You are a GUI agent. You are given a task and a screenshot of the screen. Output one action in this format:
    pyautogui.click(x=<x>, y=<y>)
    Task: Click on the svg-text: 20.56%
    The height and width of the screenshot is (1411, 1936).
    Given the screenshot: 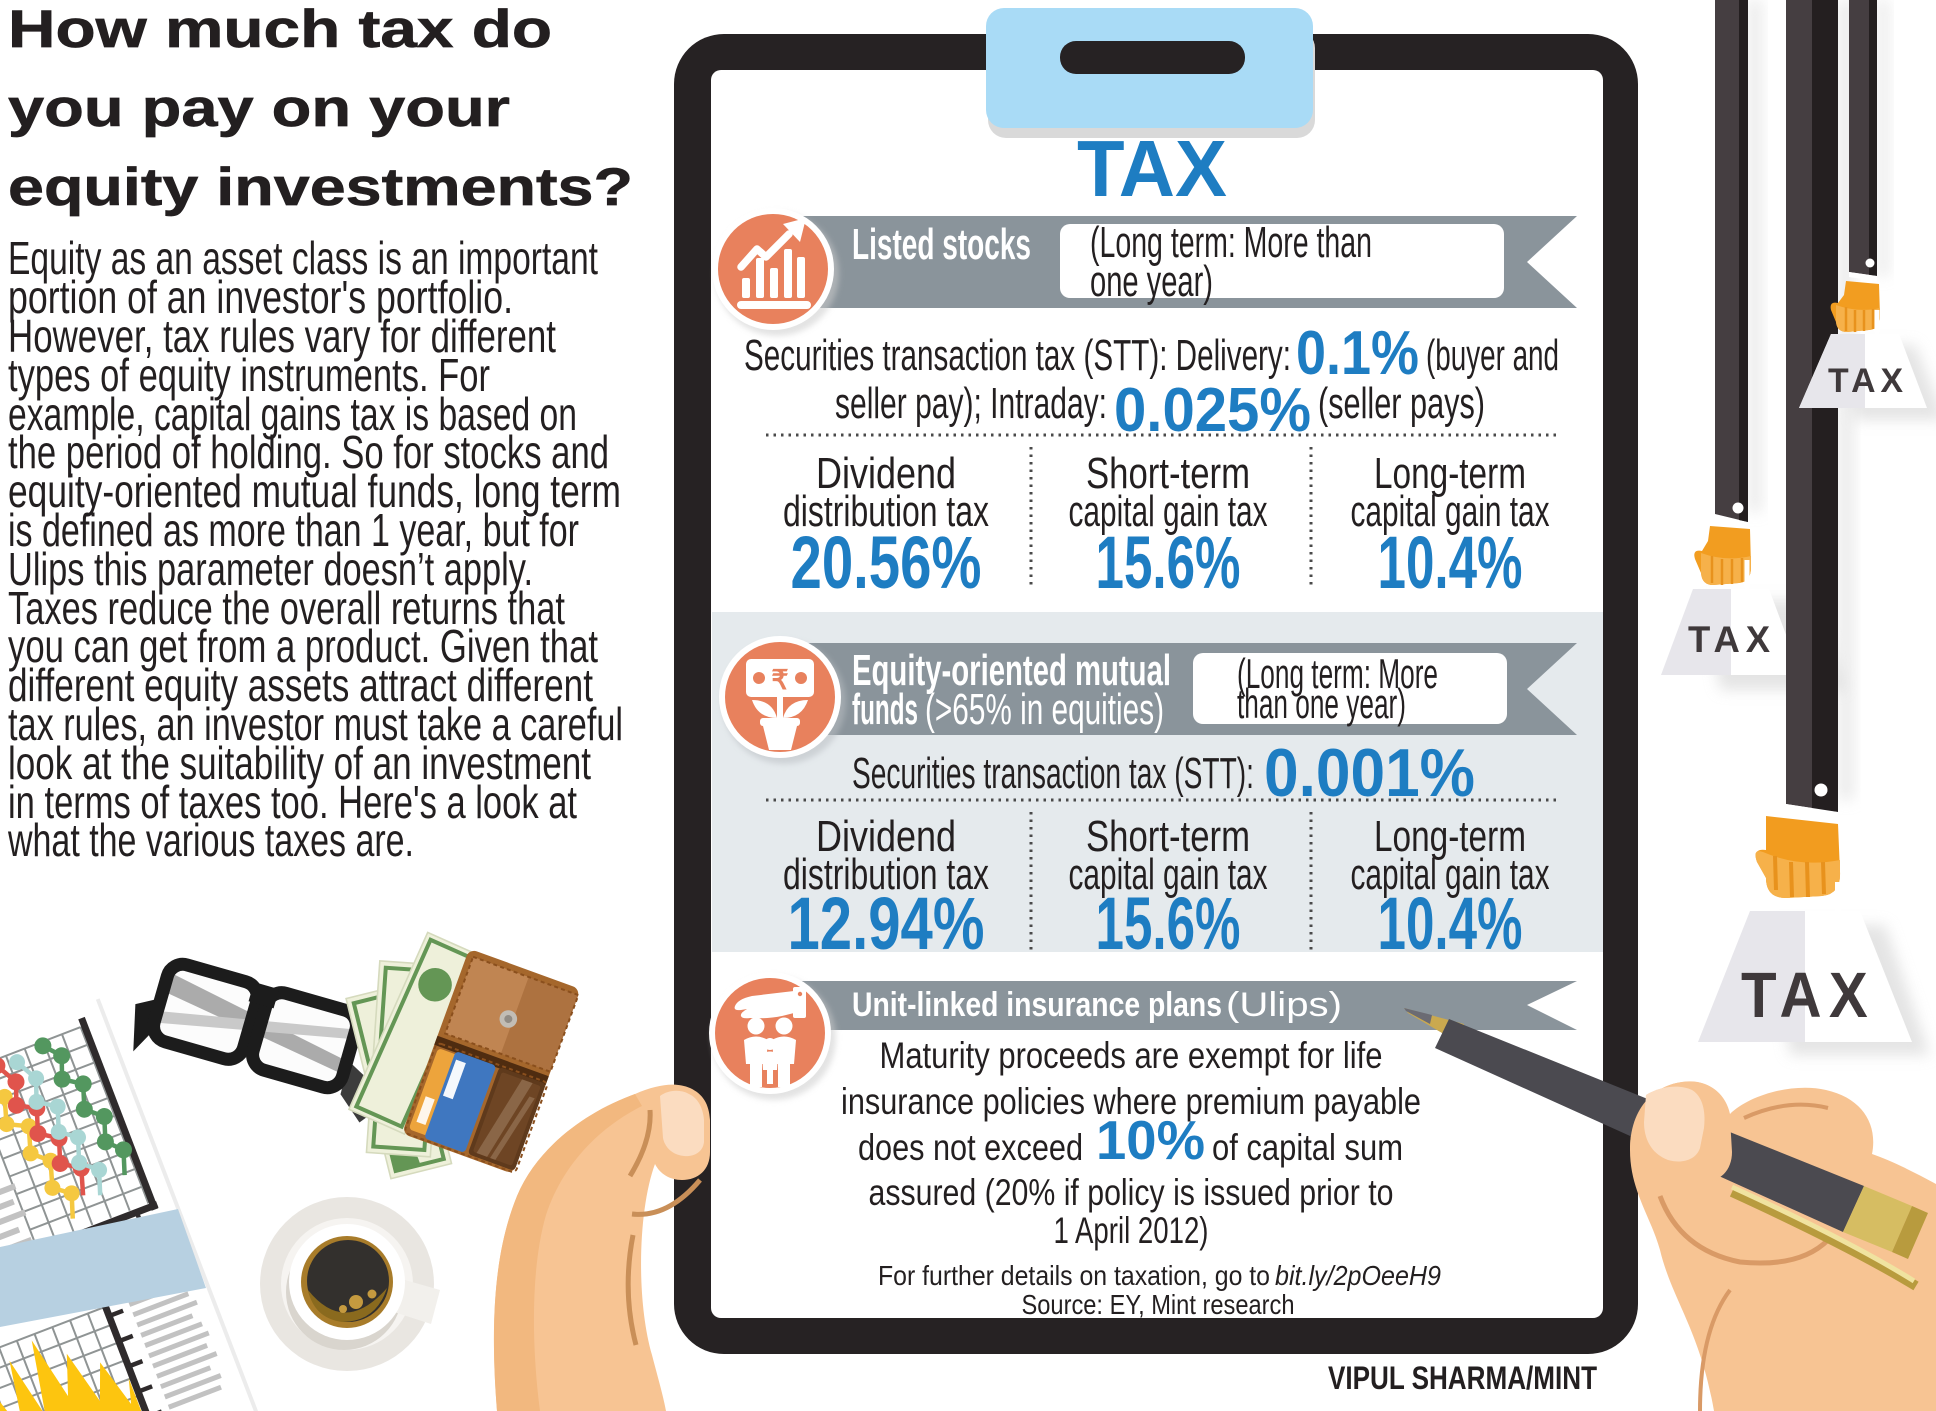 What is the action you would take?
    pyautogui.click(x=886, y=562)
    